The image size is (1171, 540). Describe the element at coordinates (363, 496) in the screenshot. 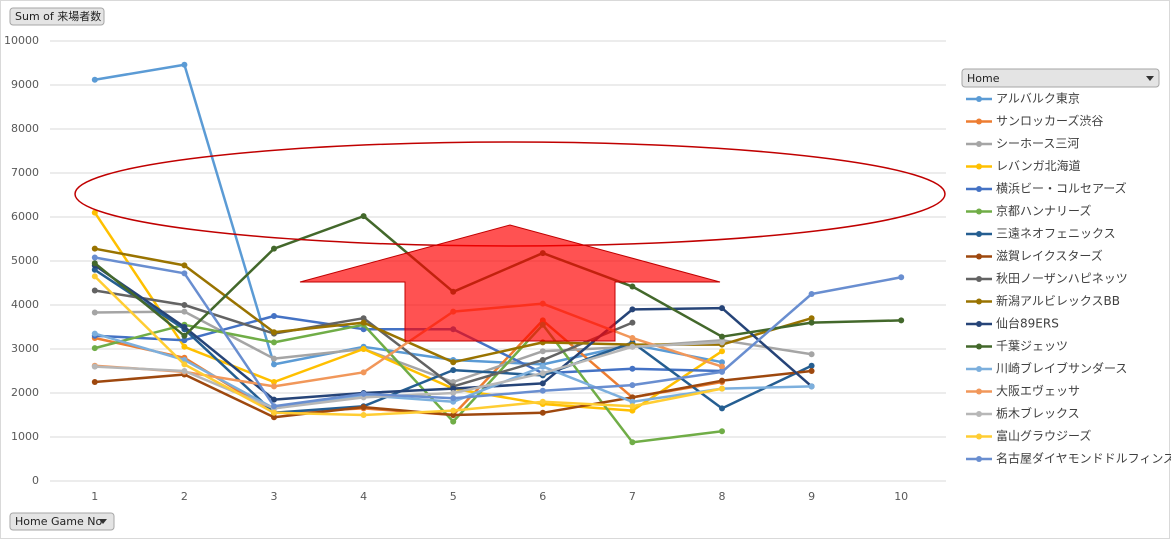

I see `x-tick-label: 4` at that location.